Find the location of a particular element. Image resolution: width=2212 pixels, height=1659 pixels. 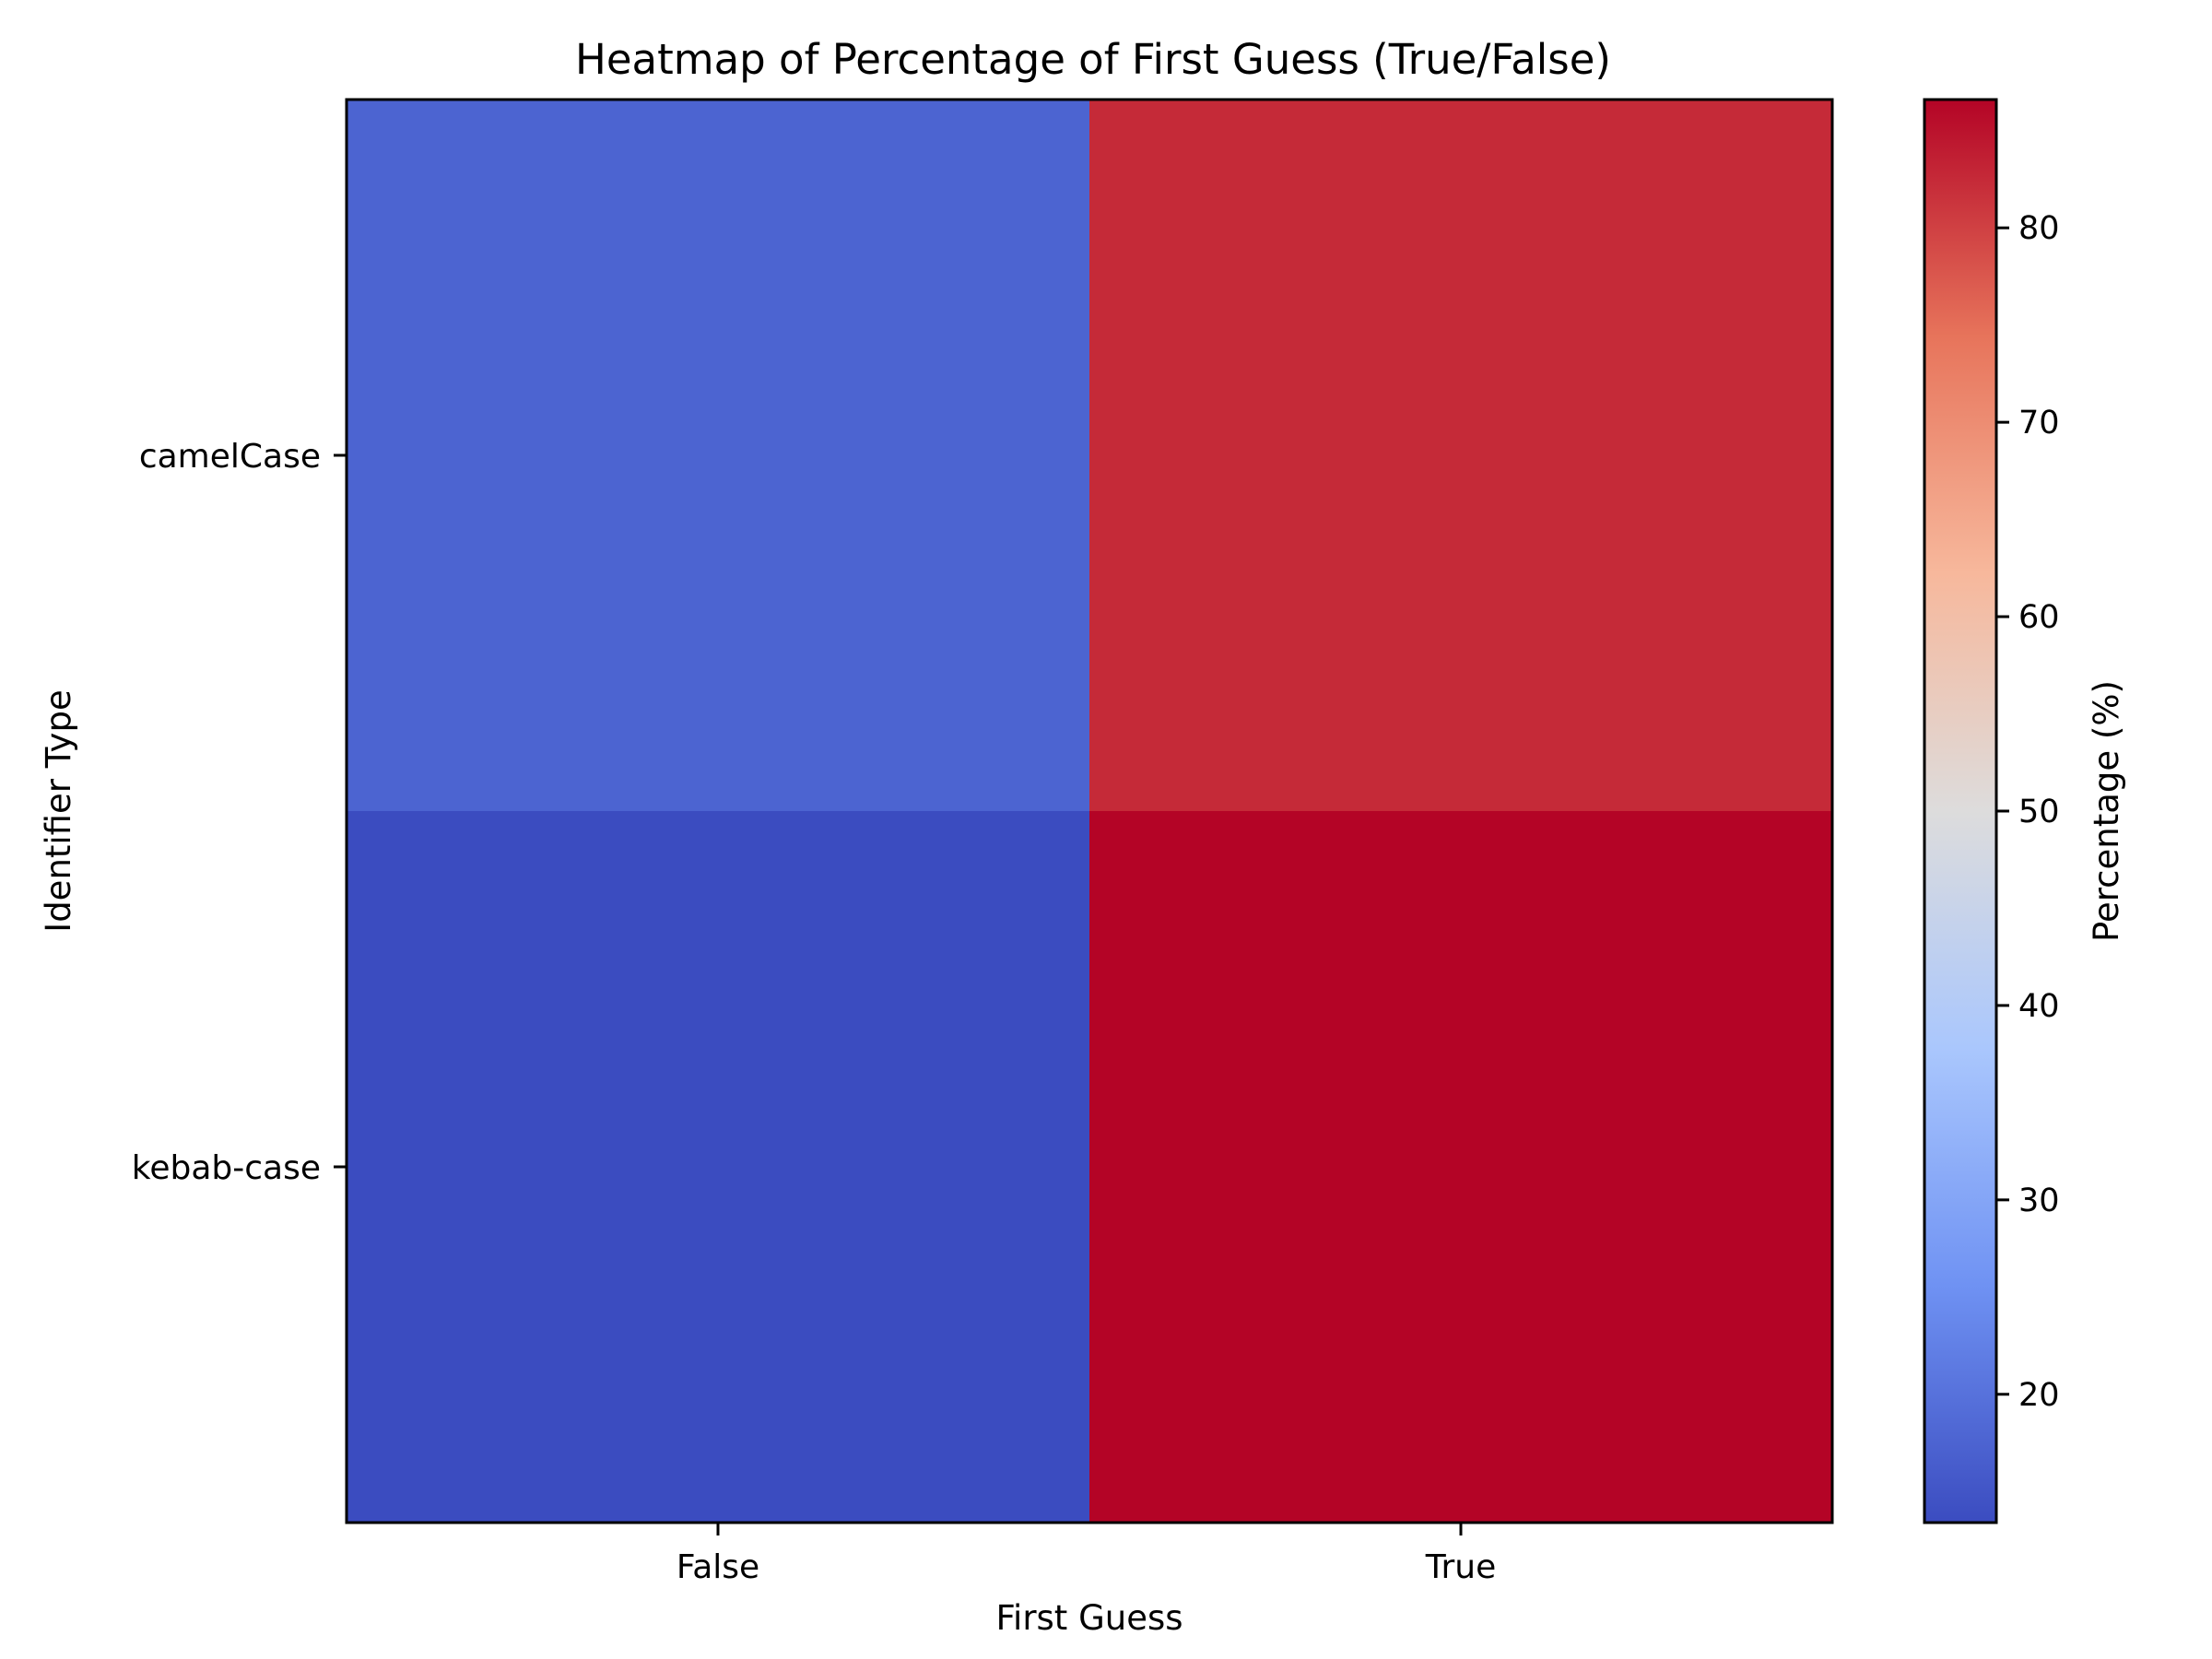

x-axis-label: First Guess is located at coordinates (1088, 1618).